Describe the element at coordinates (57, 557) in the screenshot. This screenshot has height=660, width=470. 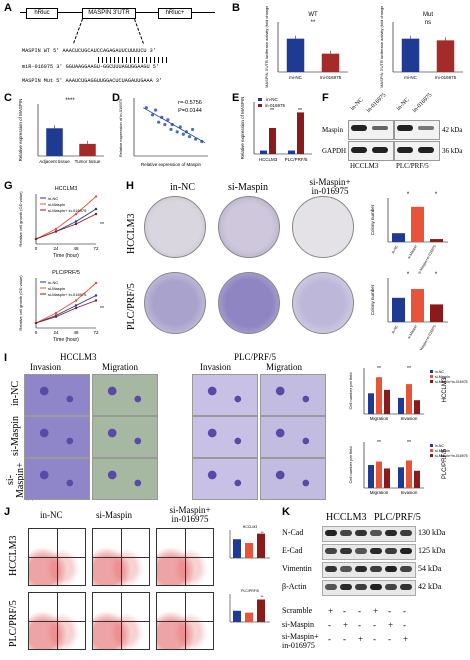
I see `flow-plot` at that location.